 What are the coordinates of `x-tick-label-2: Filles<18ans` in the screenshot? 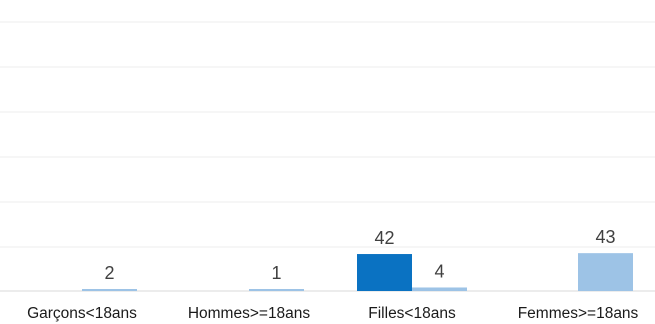 It's located at (412, 313).